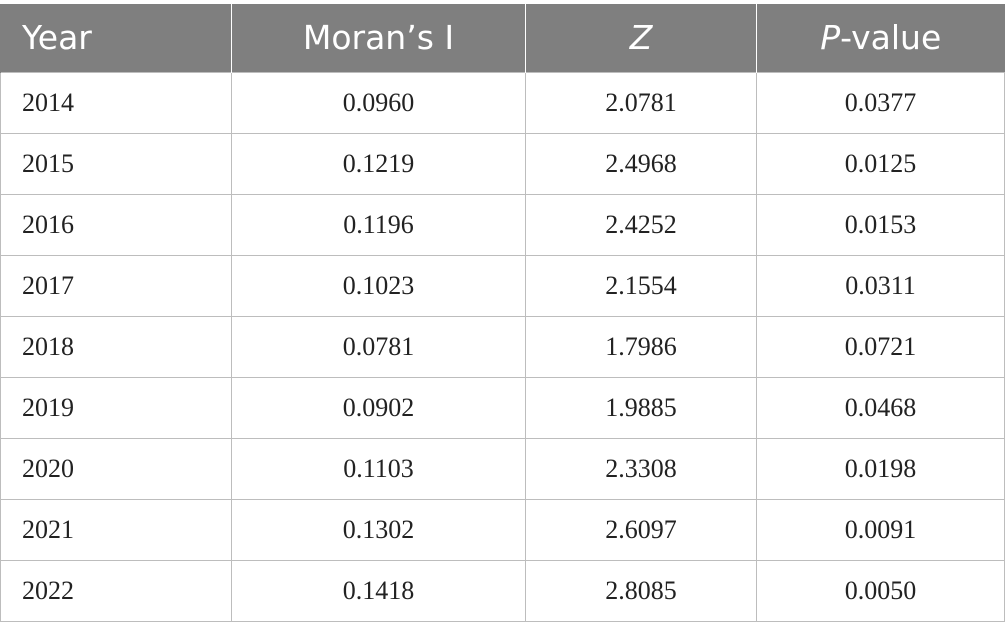  Describe the element at coordinates (880, 469) in the screenshot. I see `cell-p-value: 0.0198` at that location.